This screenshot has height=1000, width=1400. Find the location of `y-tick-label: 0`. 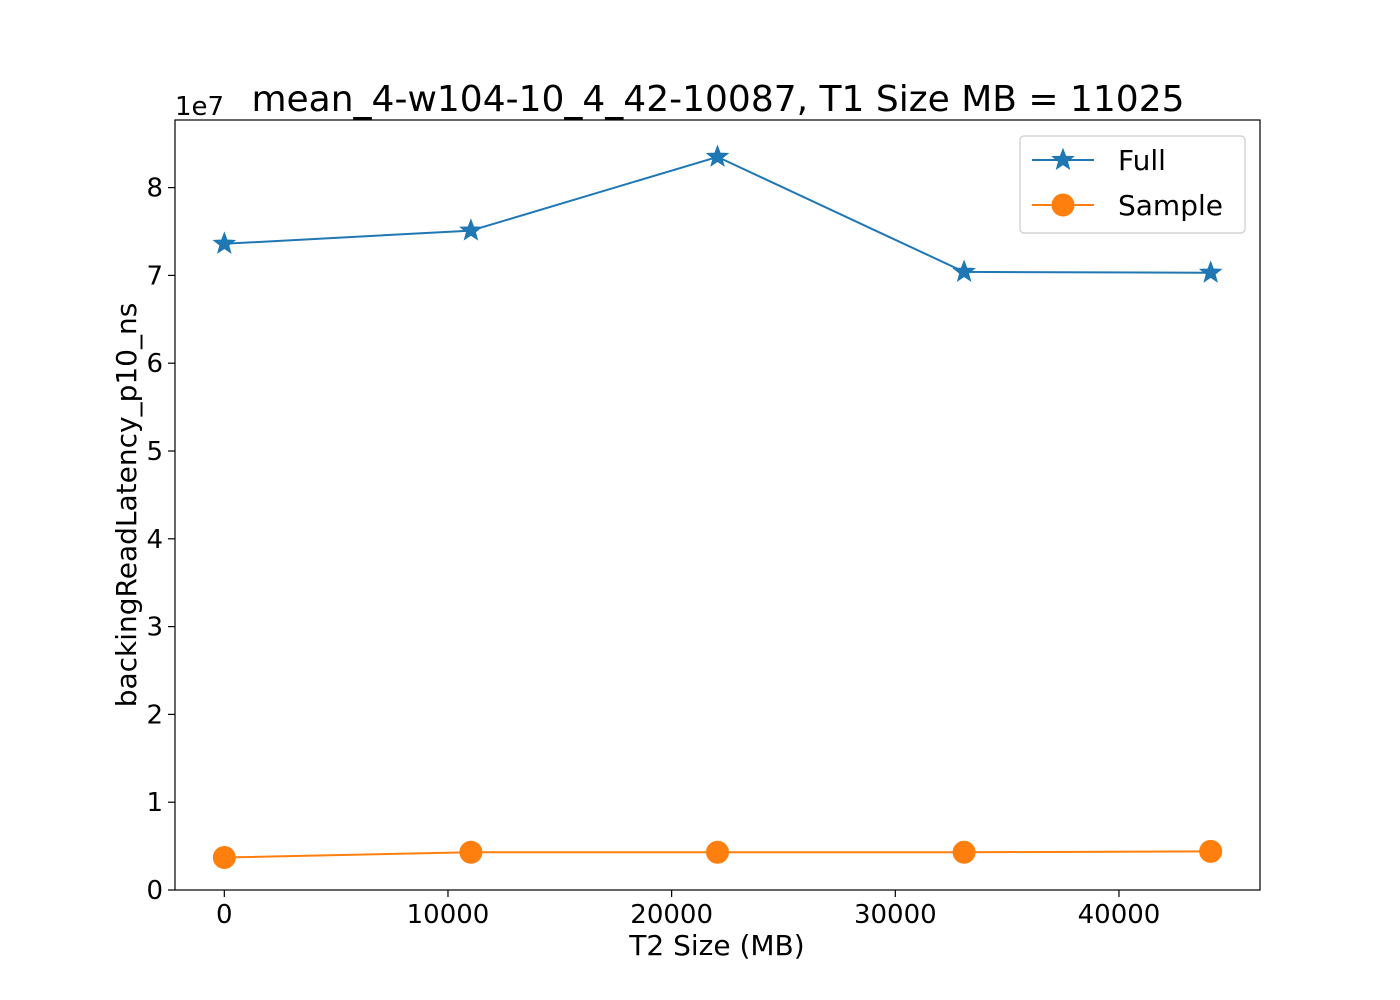

y-tick-label: 0 is located at coordinates (154, 891).